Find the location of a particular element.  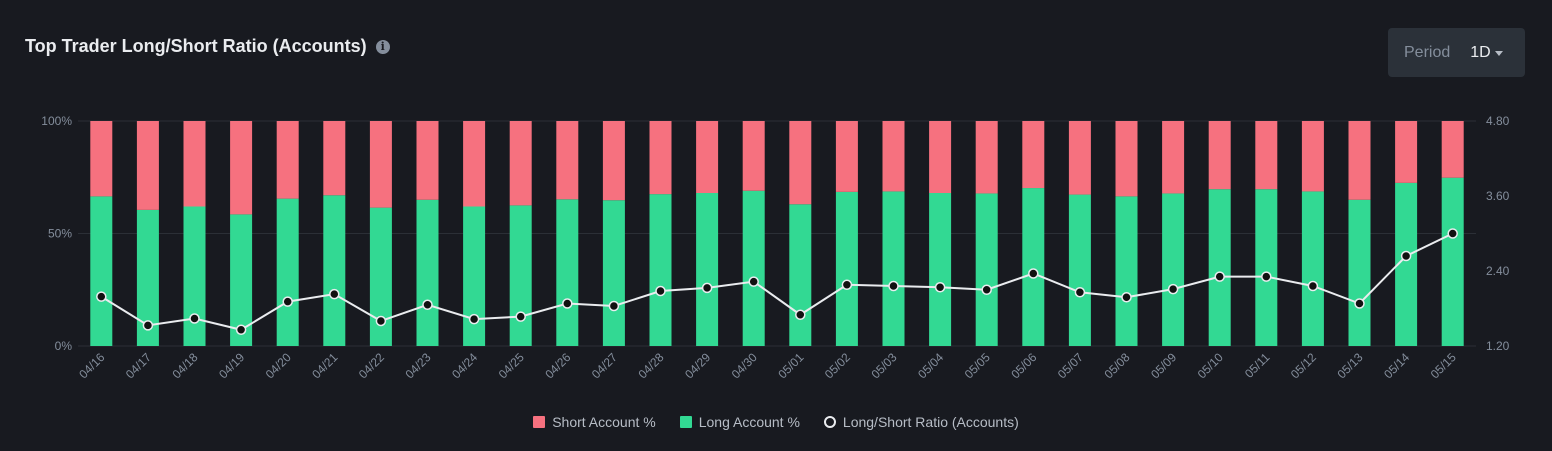

chevron-down-icon is located at coordinates (1498, 53).